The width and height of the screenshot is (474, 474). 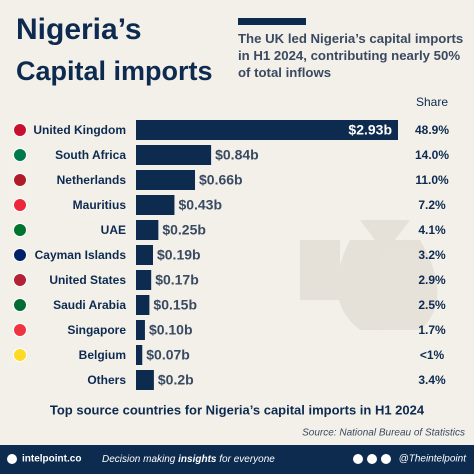 What do you see at coordinates (370, 130) in the screenshot?
I see `value-label: $2.93b` at bounding box center [370, 130].